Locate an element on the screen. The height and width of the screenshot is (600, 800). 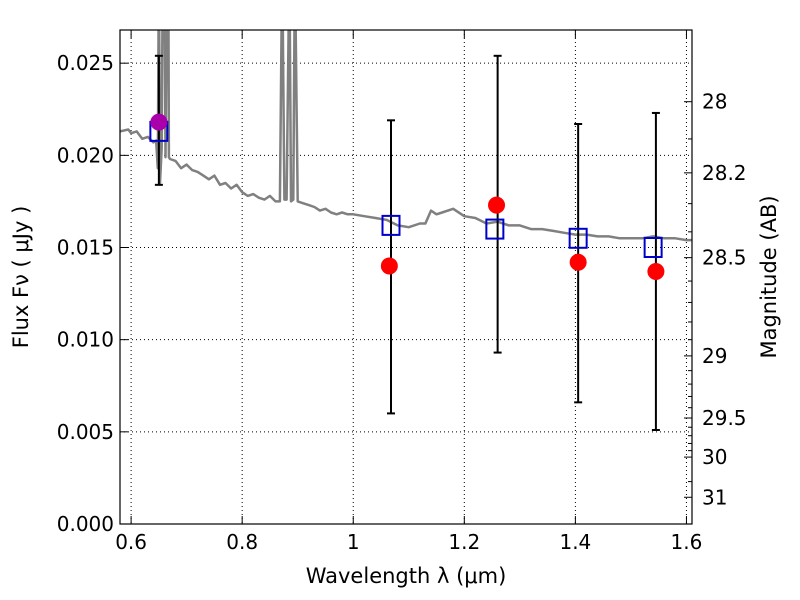
right-axis-tick-label: 28 is located at coordinates (714, 102).